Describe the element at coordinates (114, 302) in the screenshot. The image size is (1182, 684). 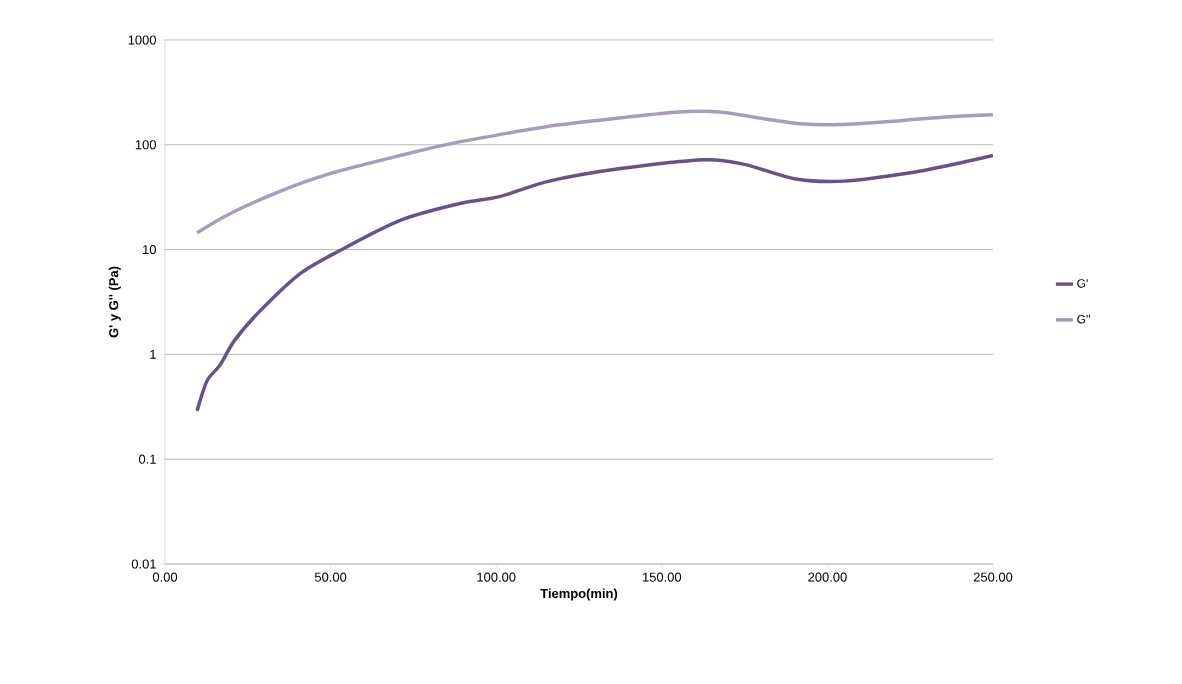
I see `y-axis-title: G' y G'' (Pa)` at that location.